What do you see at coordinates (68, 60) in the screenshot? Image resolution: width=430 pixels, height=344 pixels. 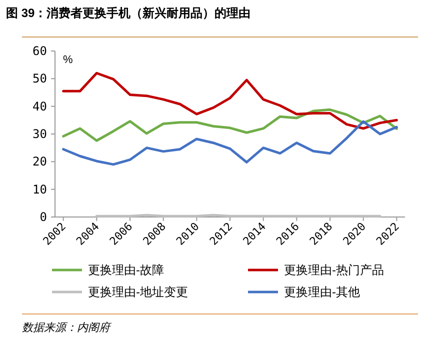 I see `y-axis-title: %` at bounding box center [68, 60].